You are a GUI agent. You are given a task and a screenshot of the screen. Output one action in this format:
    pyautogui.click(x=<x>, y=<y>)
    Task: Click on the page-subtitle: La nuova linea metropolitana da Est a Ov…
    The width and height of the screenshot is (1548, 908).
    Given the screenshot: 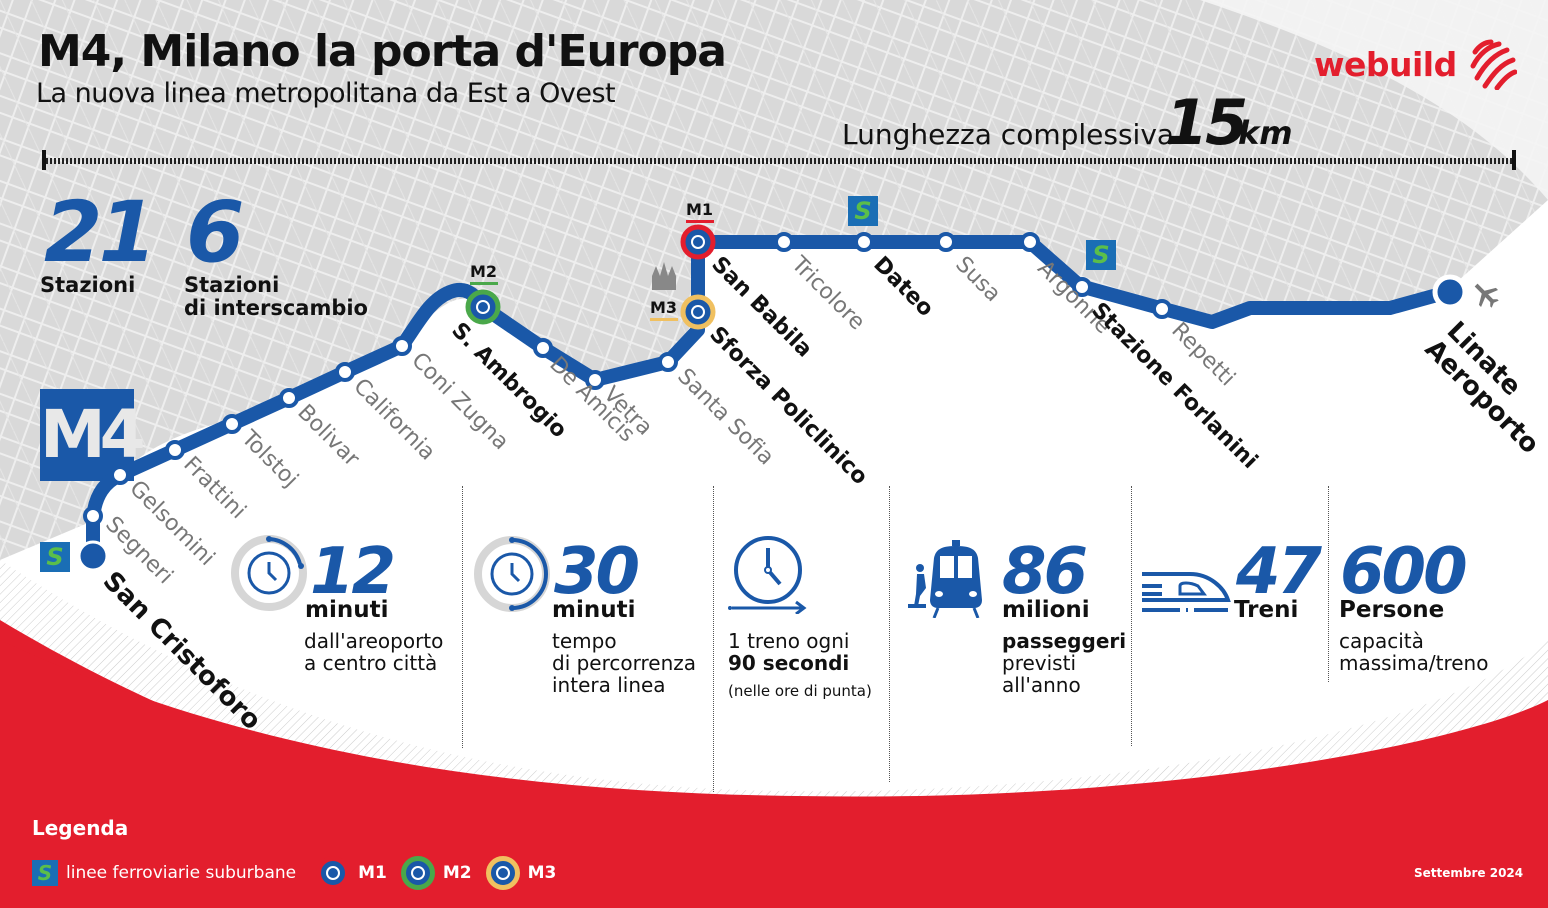 What is the action you would take?
    pyautogui.click(x=326, y=93)
    